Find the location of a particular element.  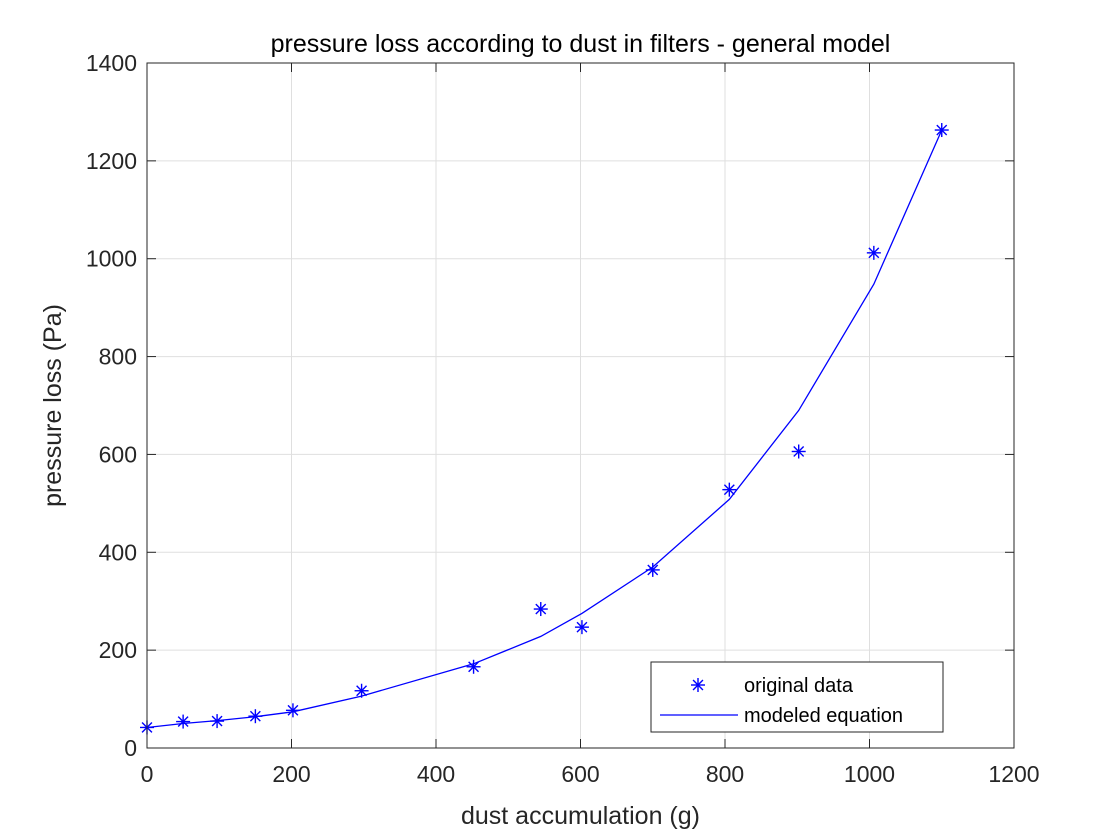

x-tick-label: 1200 is located at coordinates (1013, 774).